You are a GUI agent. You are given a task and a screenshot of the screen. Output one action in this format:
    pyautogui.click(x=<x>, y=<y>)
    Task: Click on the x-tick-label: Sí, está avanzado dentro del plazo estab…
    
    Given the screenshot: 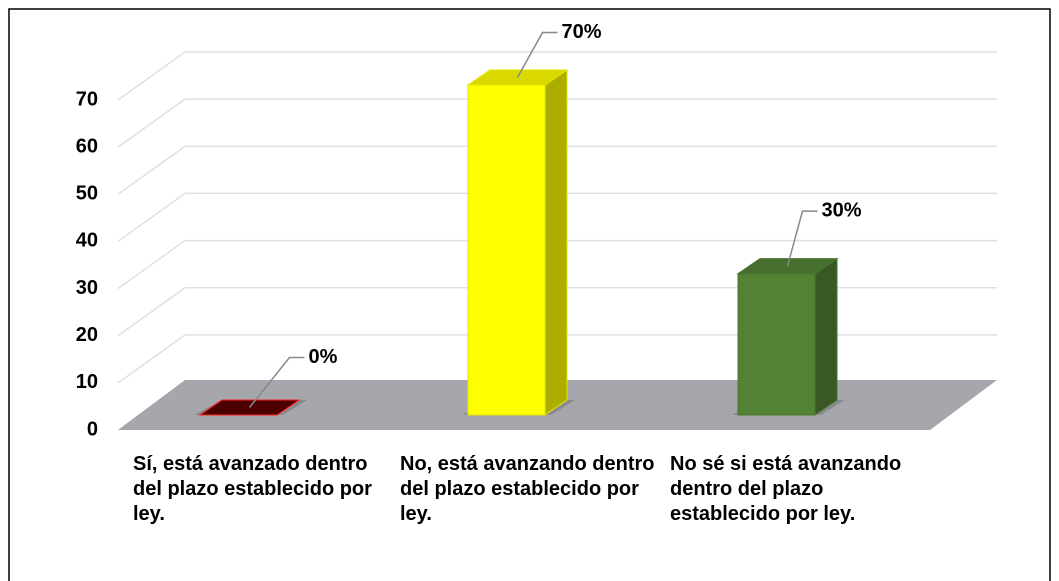 What is the action you would take?
    pyautogui.click(x=252, y=489)
    